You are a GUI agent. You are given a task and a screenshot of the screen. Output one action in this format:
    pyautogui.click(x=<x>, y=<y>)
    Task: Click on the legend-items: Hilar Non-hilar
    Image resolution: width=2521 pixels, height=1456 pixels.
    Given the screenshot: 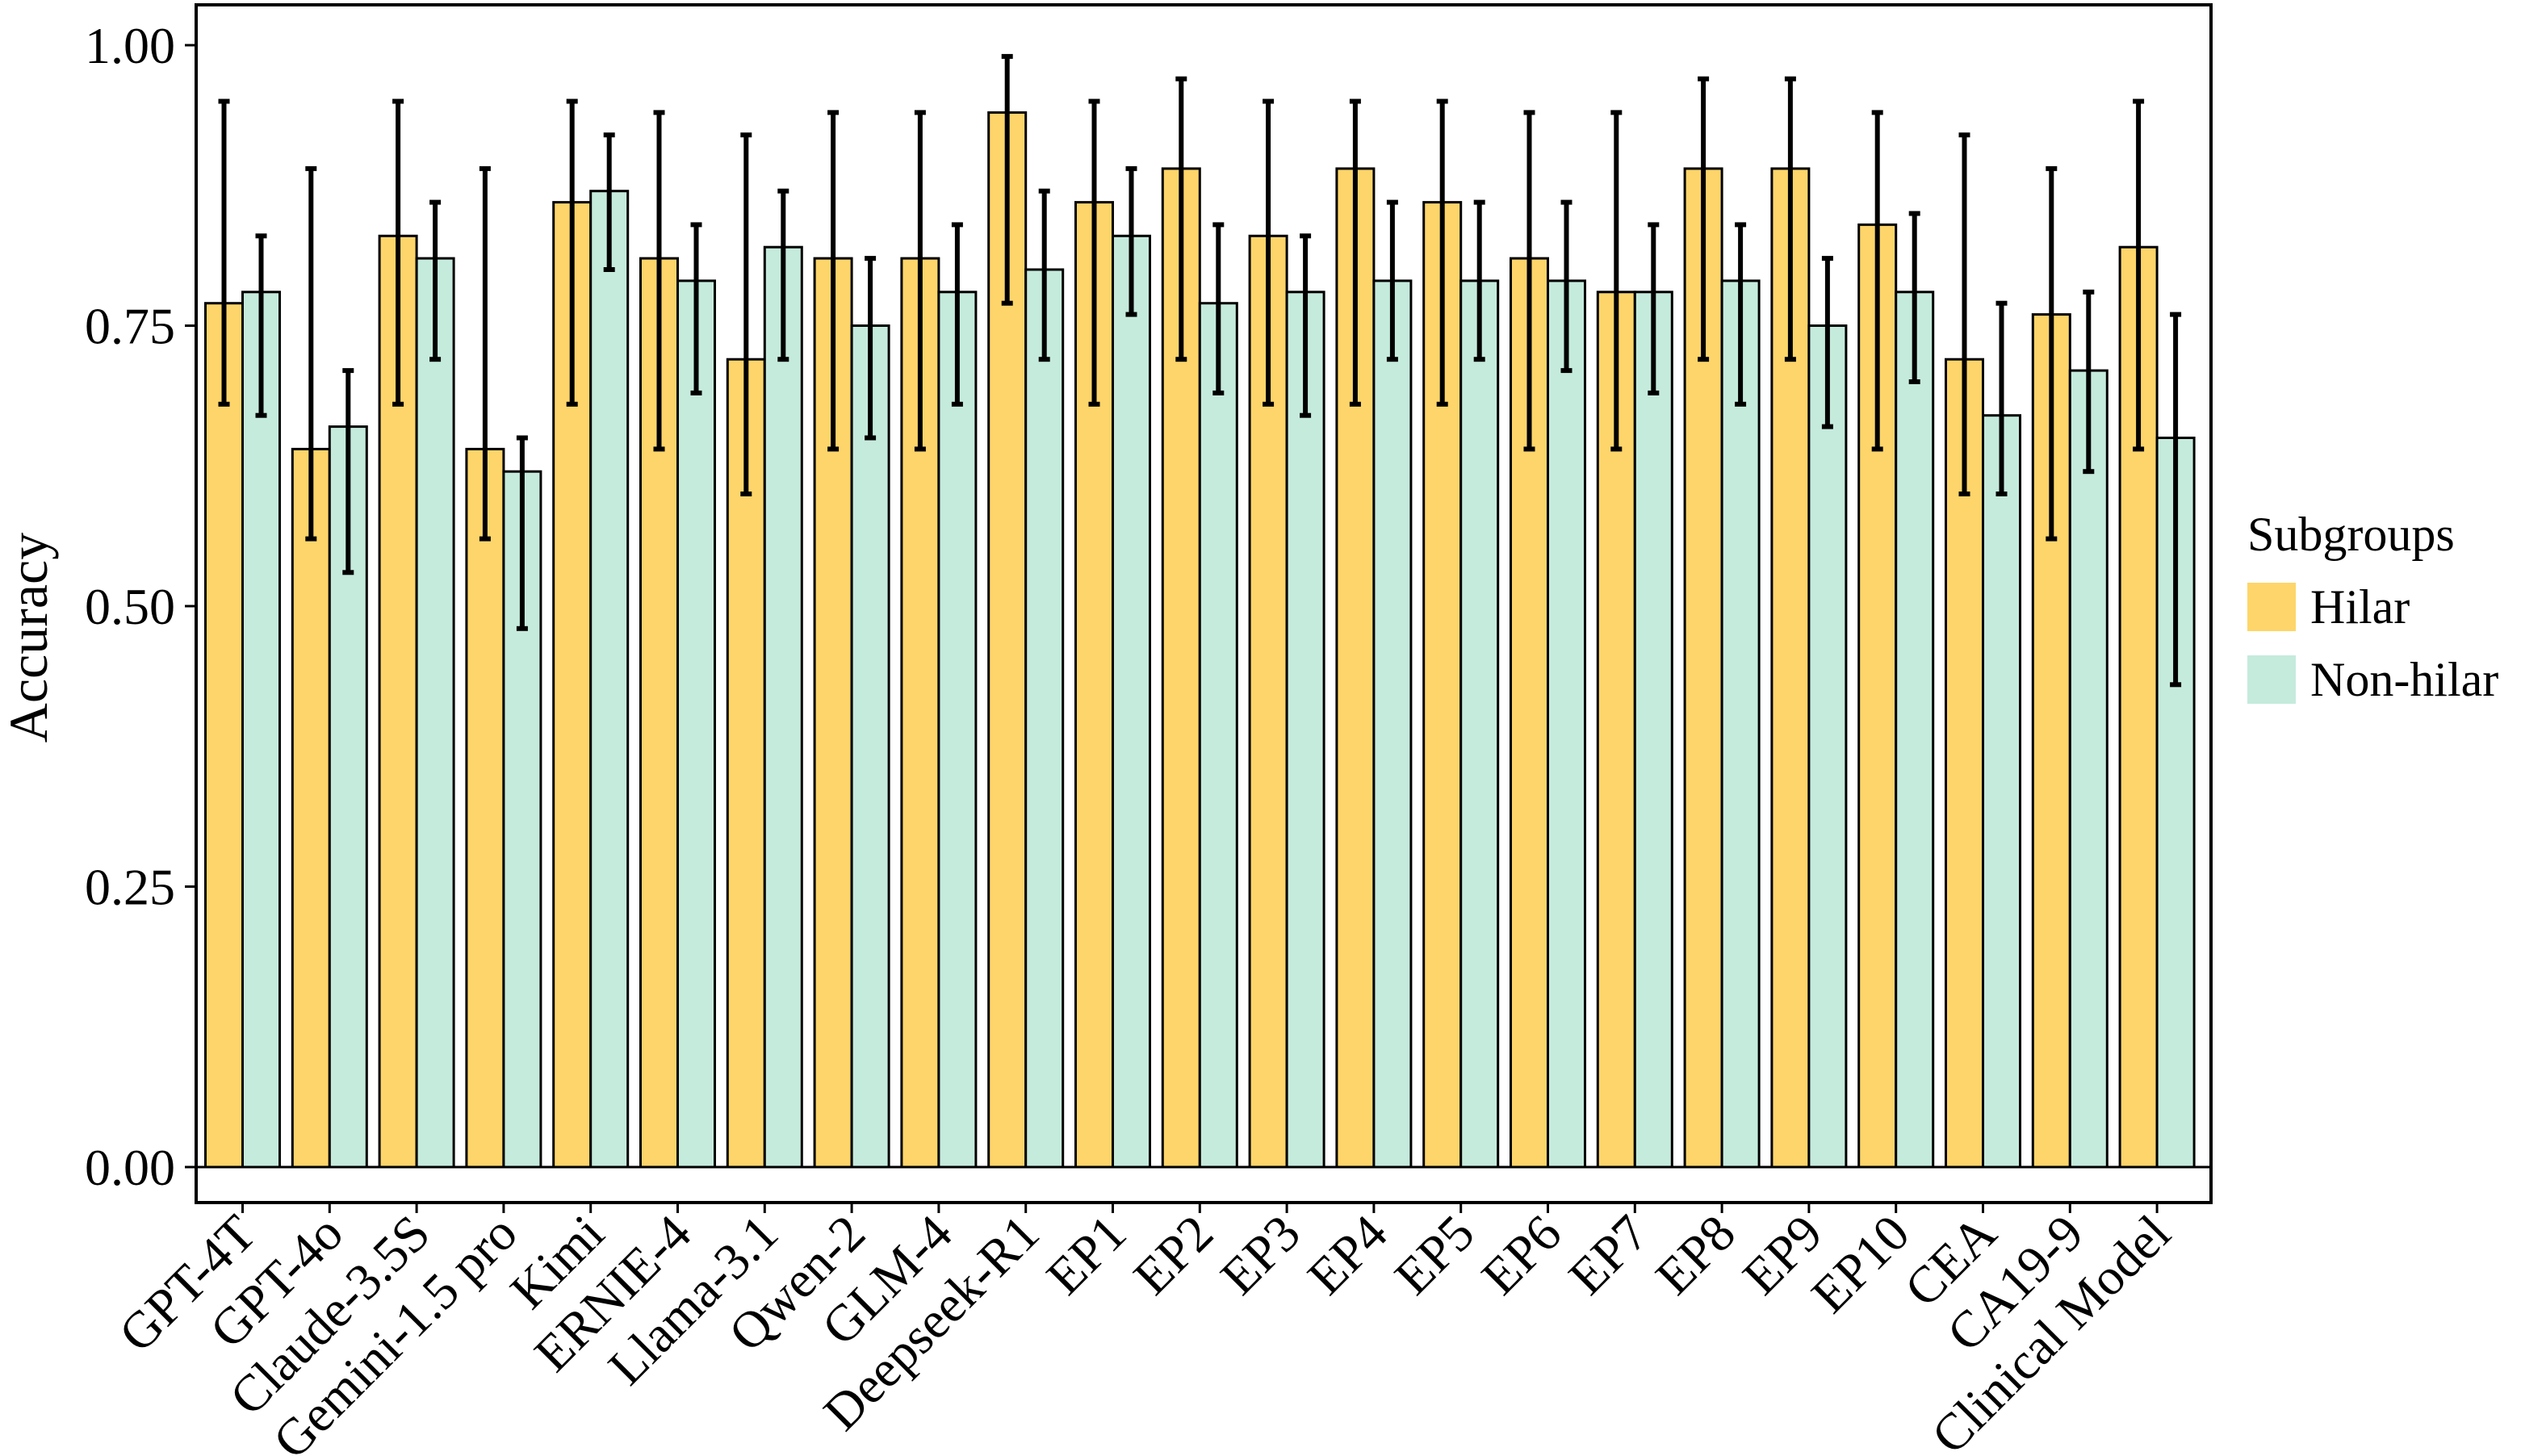 What is the action you would take?
    pyautogui.click(x=2372, y=643)
    